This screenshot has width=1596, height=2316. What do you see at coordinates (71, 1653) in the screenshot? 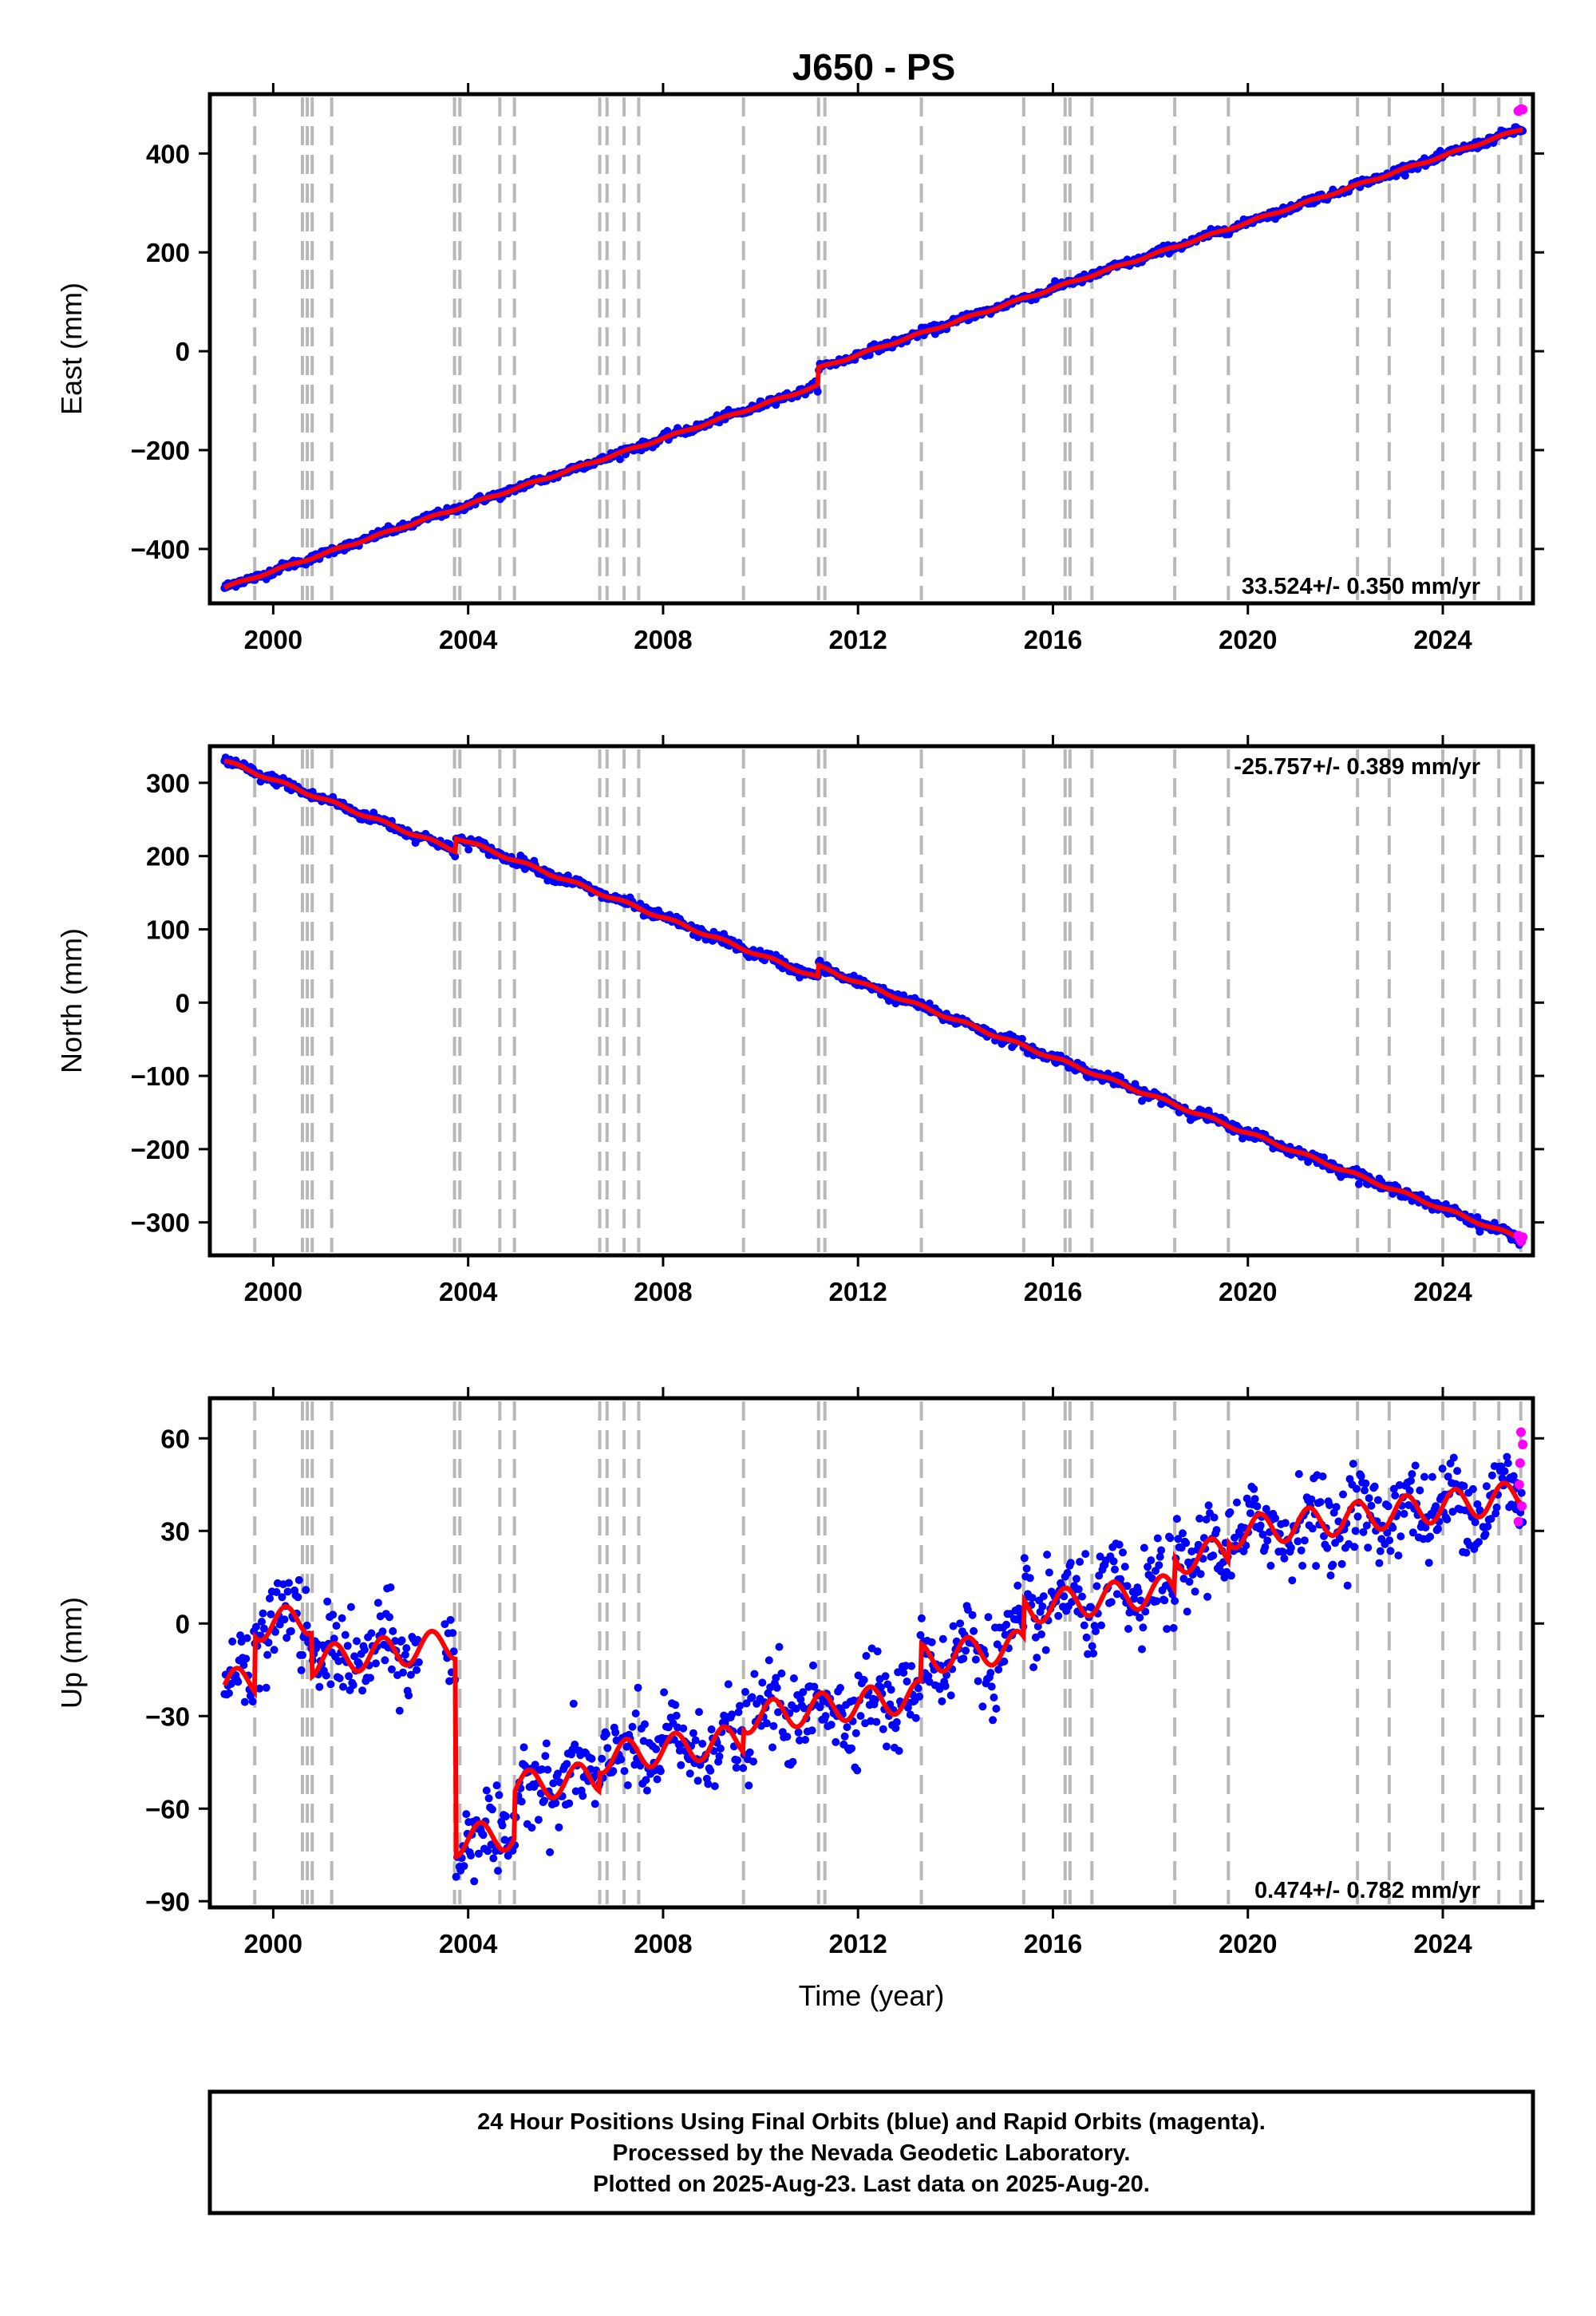
I see `up-y-axis-label: Up (mm)` at bounding box center [71, 1653].